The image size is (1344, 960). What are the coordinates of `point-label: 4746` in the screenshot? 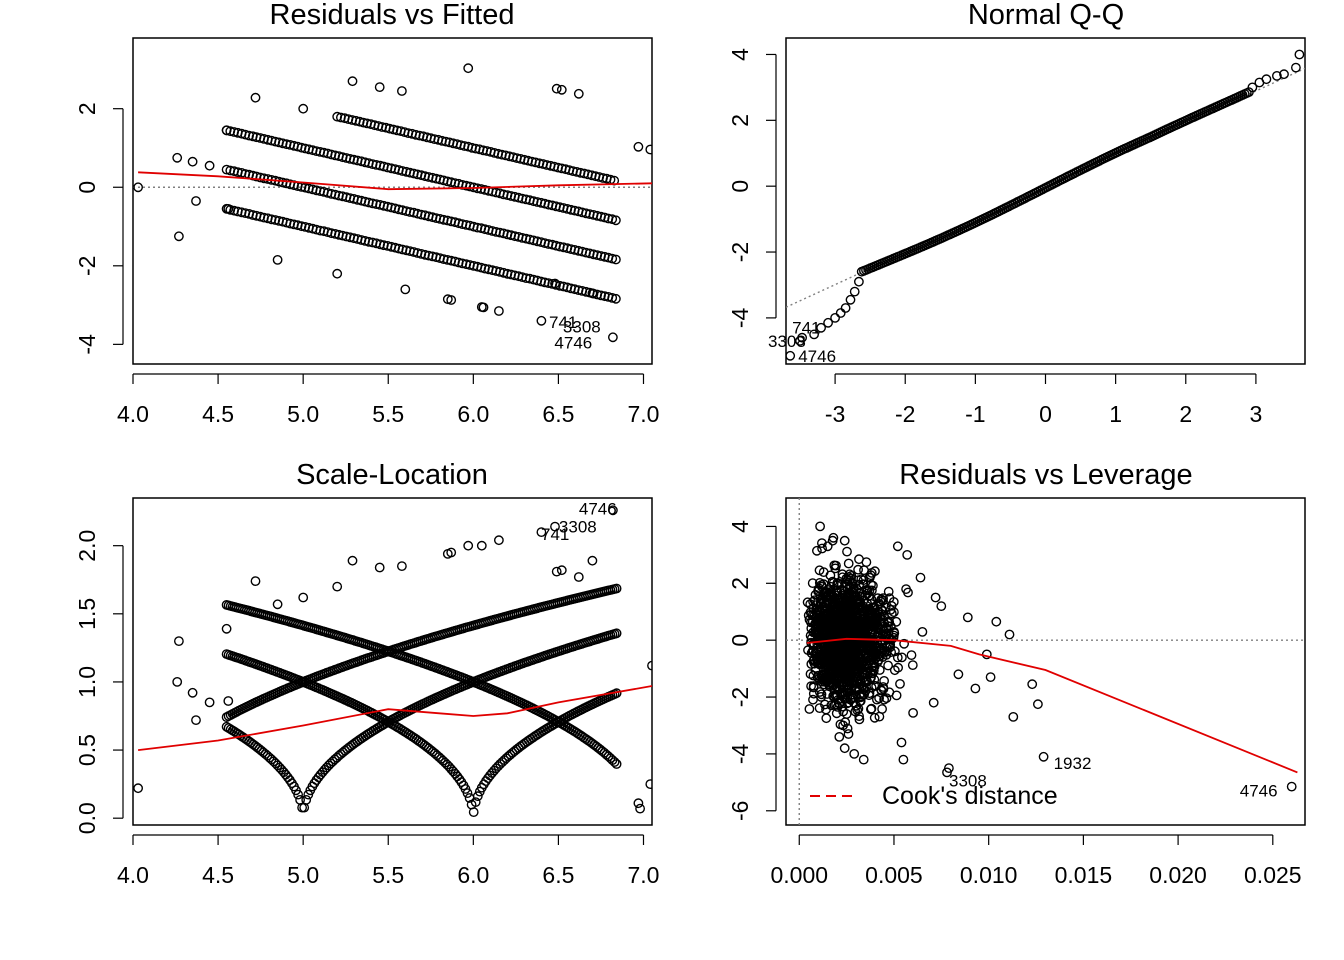 It's located at (1259, 791).